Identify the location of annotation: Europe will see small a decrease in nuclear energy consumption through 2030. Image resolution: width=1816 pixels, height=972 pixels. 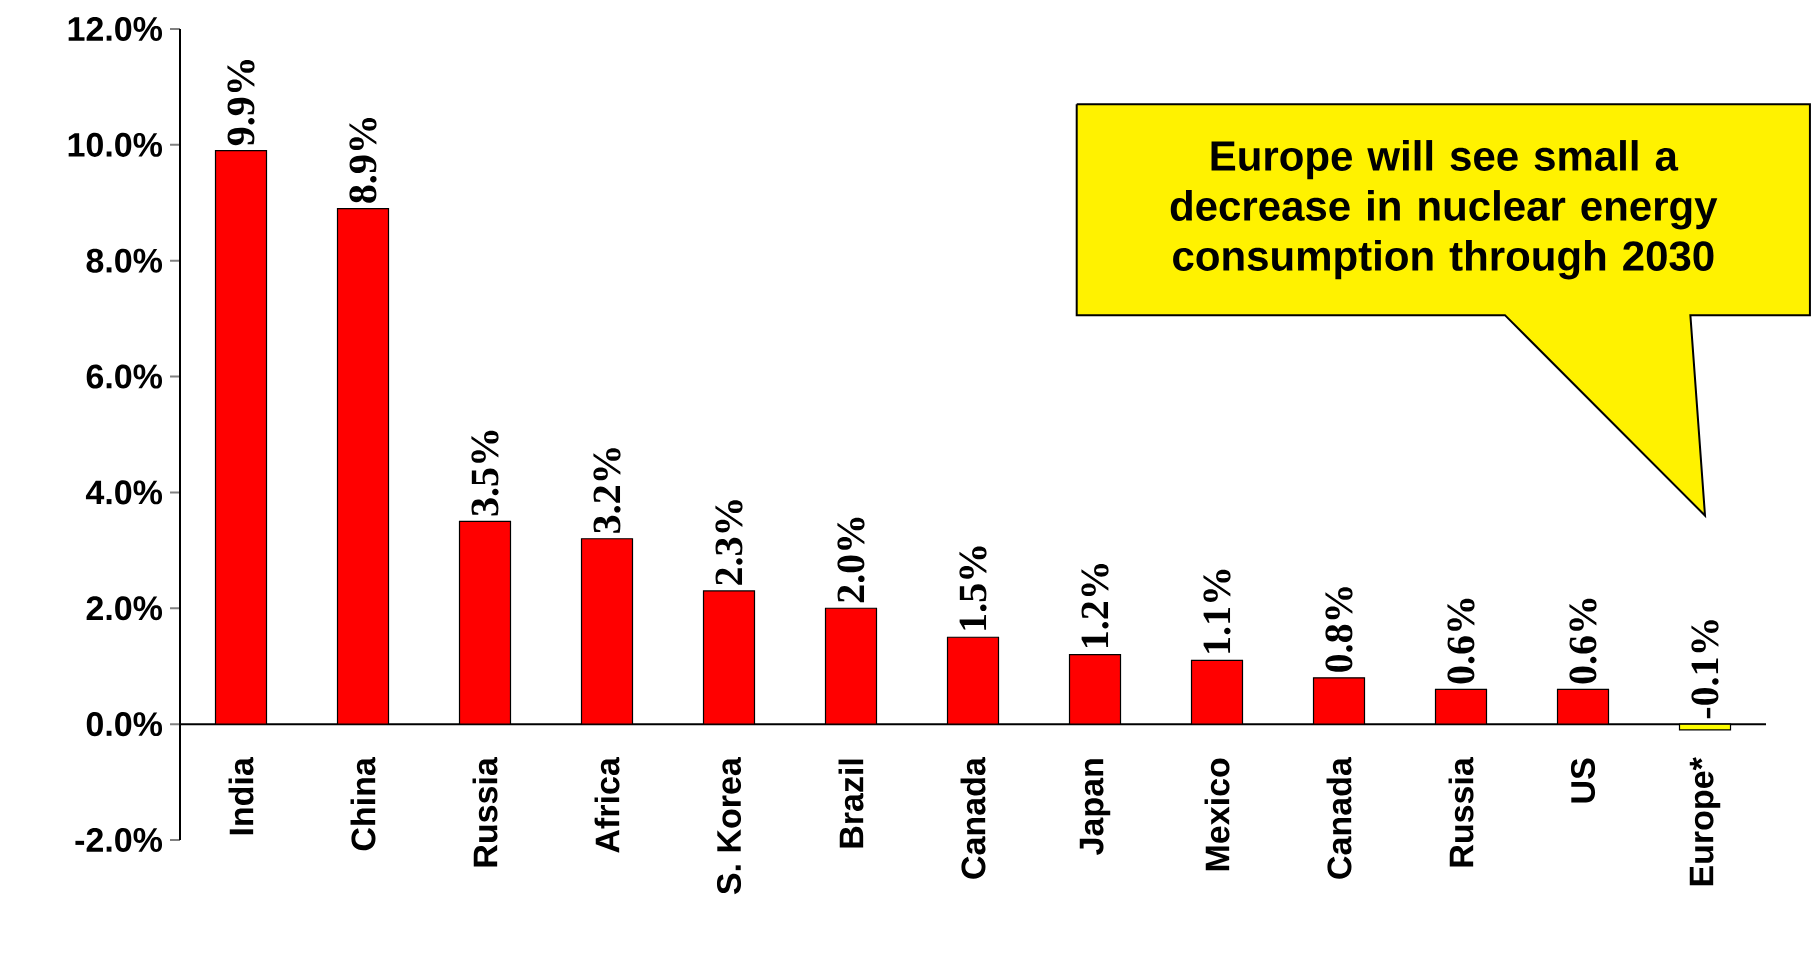
(1444, 210).